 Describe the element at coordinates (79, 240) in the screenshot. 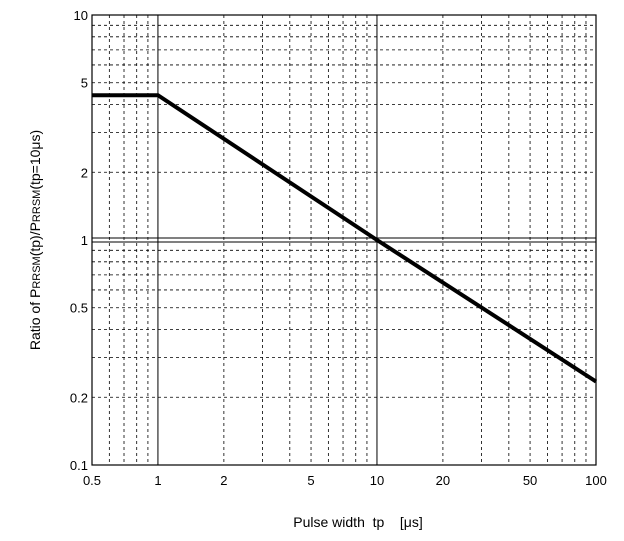

I see `y-tick-labels: 0.1 0.2 0.5 1 2 5 10` at that location.